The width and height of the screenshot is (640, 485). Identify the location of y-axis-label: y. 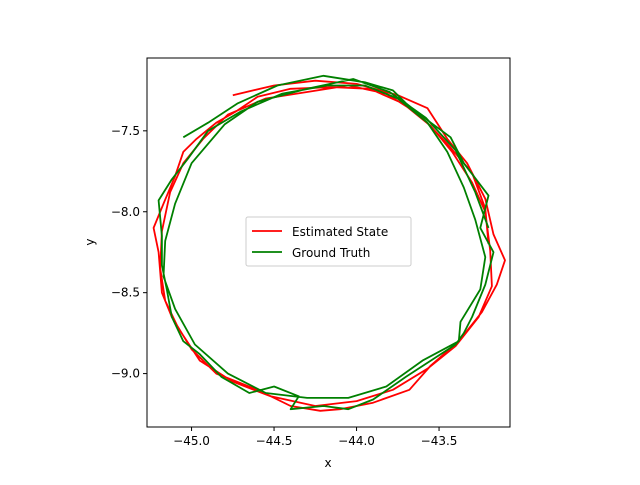
(90, 241).